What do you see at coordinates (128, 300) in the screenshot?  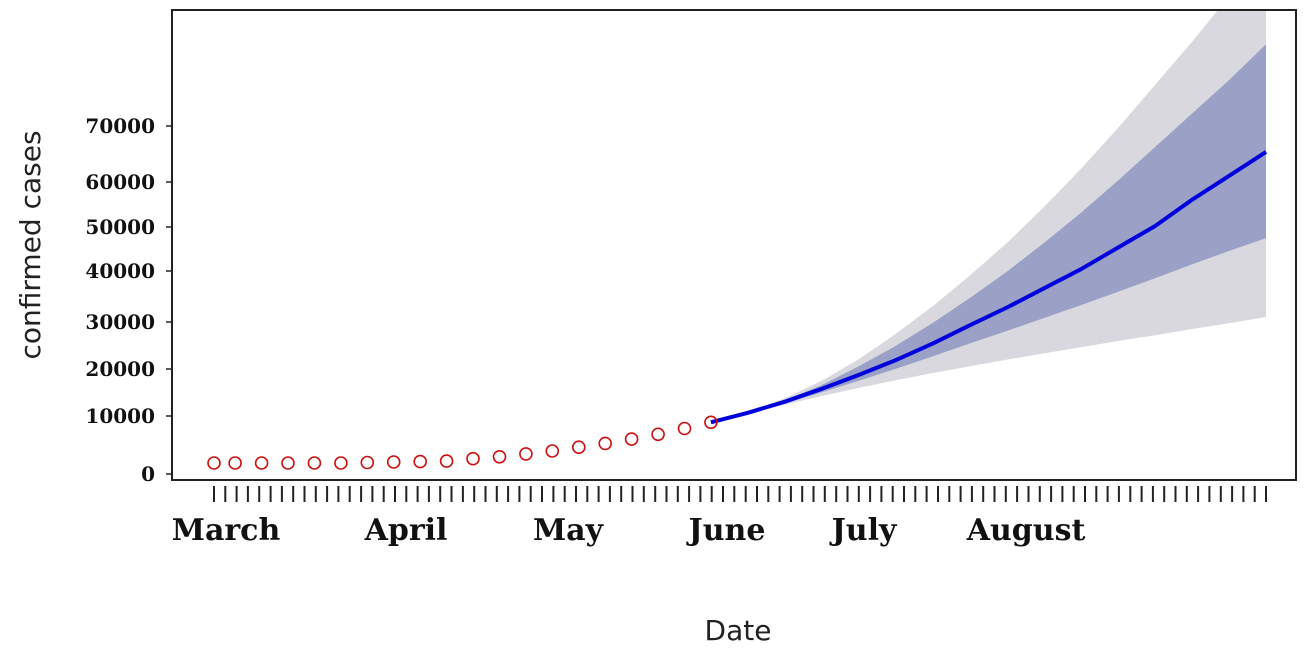 I see `y-ticks: 0 10000 20000 30000 40000 50000 60000 70000` at bounding box center [128, 300].